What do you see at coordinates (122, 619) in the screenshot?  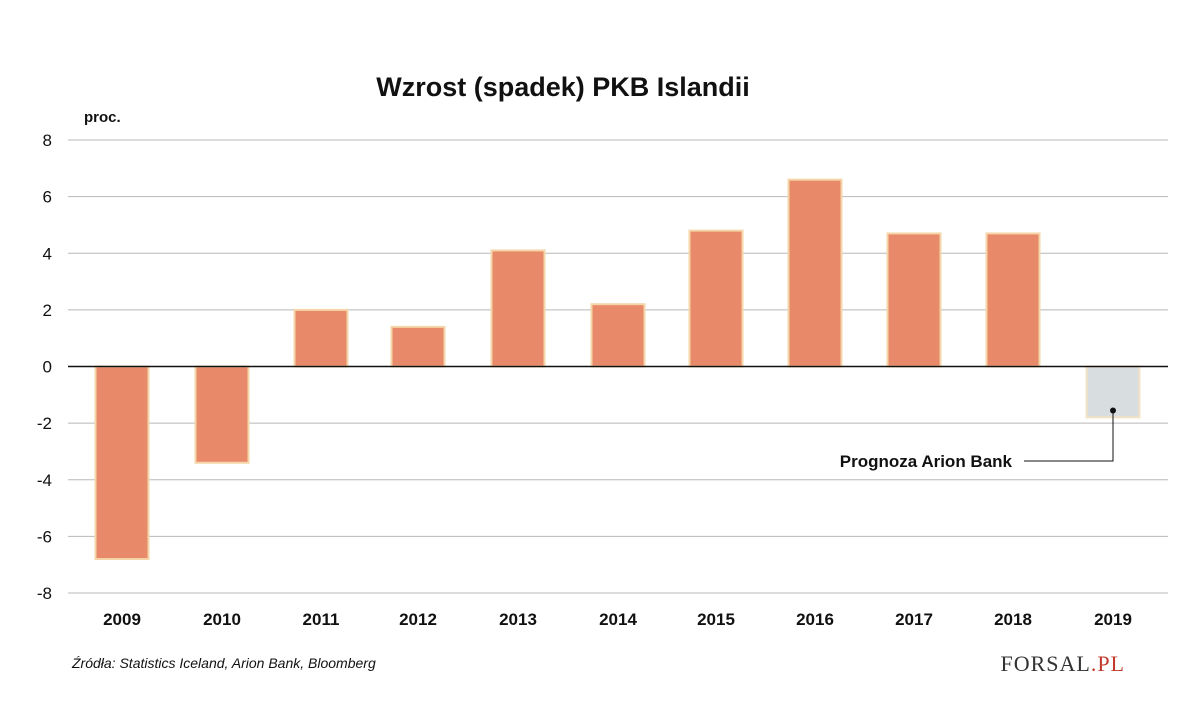 I see `x-tick-label: 2009` at bounding box center [122, 619].